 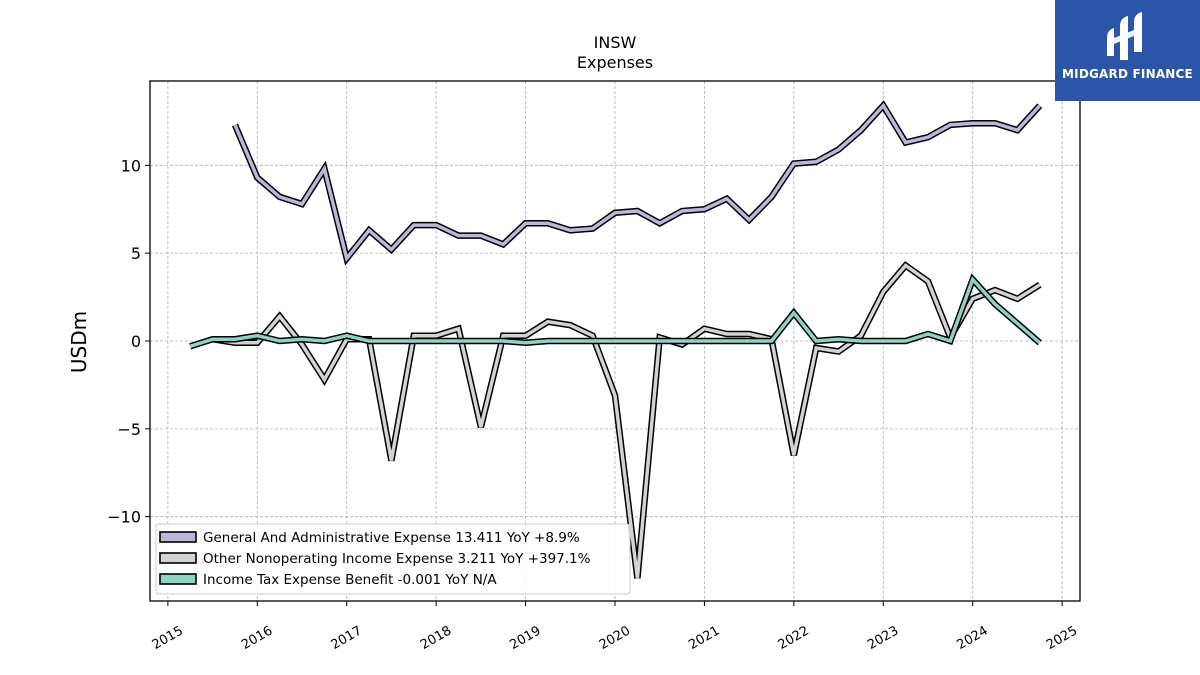 I want to click on x-tick-label: 2021, so click(x=704, y=638).